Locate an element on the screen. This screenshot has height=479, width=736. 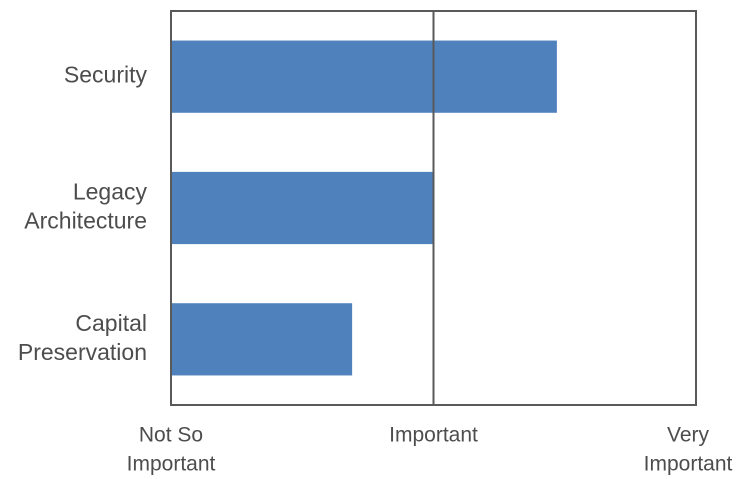
x-tick-label-2-line-0: Very is located at coordinates (688, 435).